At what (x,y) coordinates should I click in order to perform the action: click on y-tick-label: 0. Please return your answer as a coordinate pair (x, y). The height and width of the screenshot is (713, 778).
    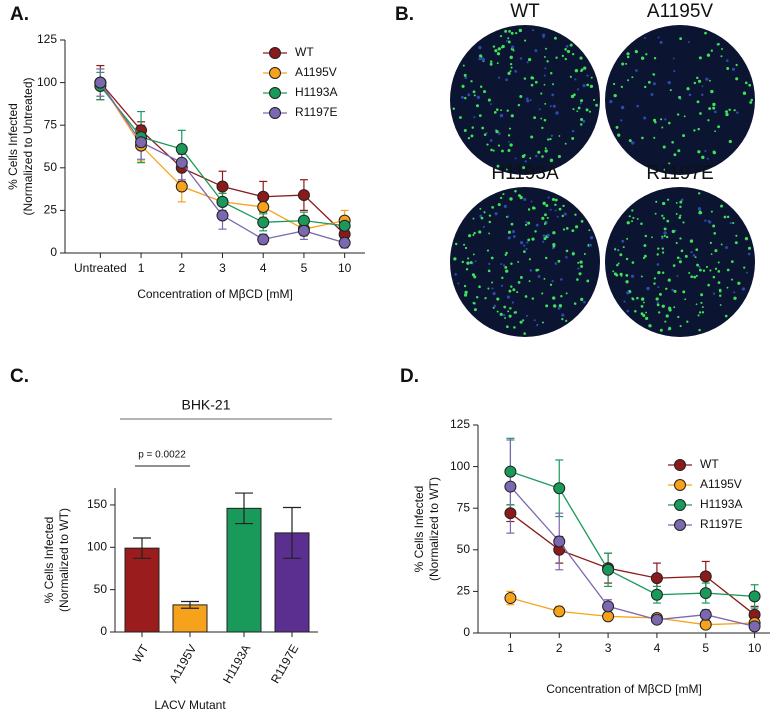
    Looking at the image, I should click on (466, 632).